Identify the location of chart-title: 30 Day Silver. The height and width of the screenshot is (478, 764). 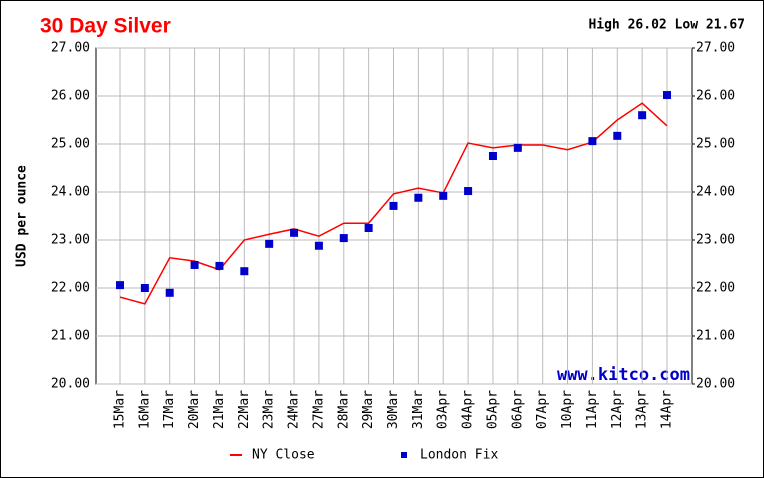
(105, 26).